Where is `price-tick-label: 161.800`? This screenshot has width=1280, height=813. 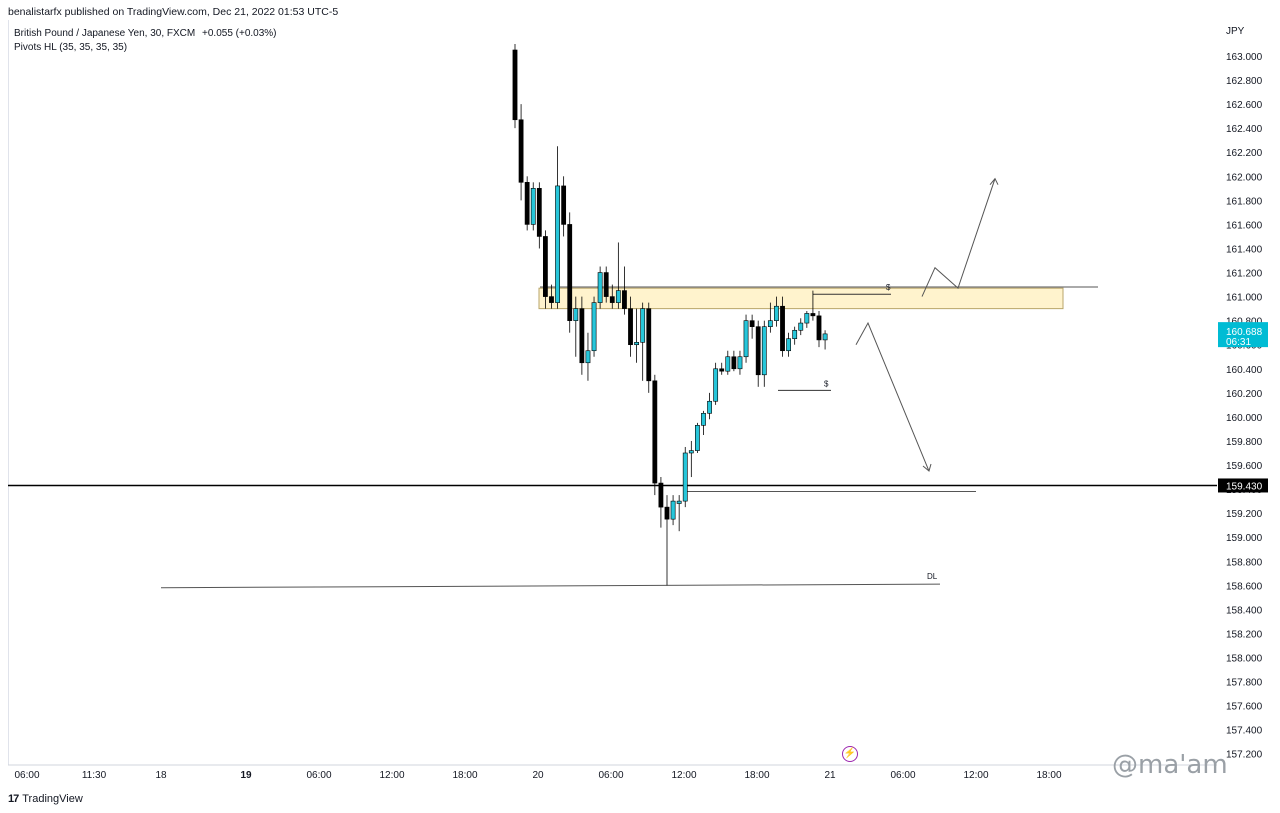
price-tick-label: 161.800 is located at coordinates (1244, 201).